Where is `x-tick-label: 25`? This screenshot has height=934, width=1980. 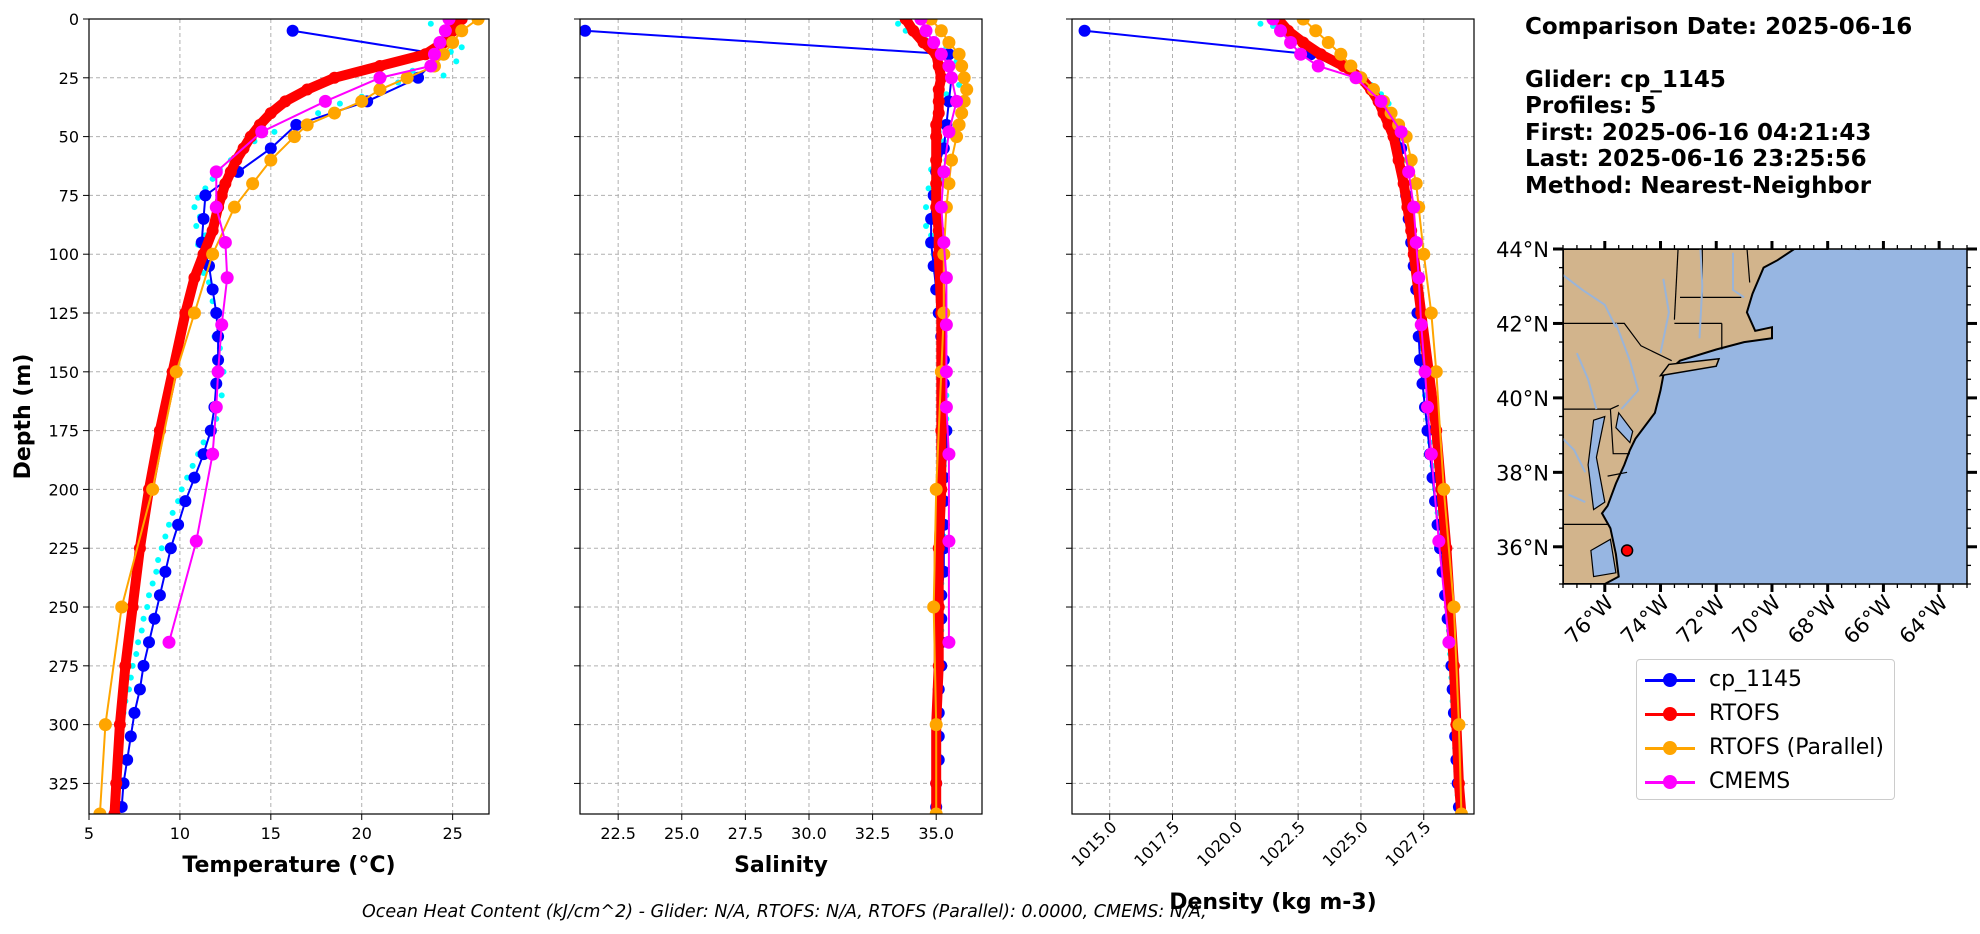 x-tick-label: 25 is located at coordinates (452, 833).